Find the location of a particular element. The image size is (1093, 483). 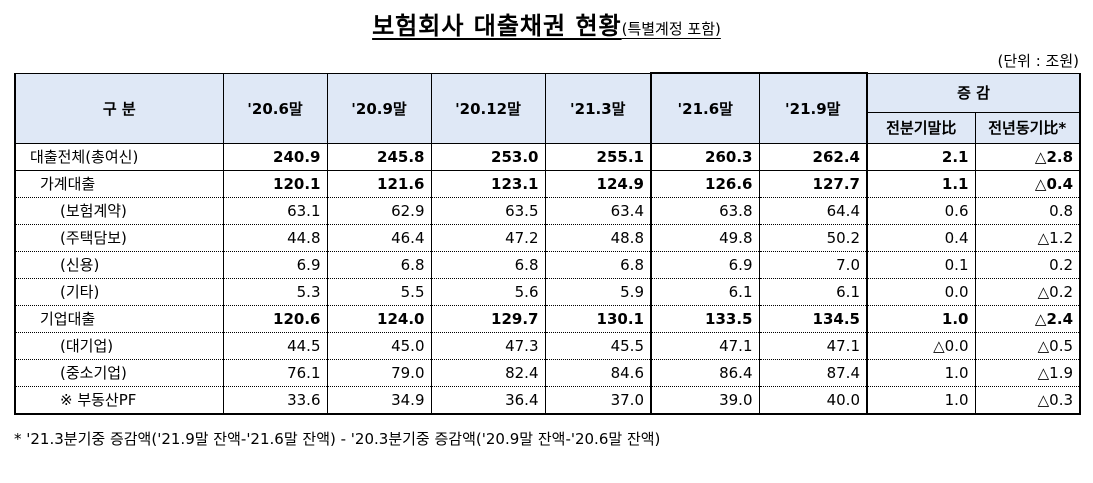

table-row: (신용) 6.9 6.8 6.8 6.8 6.9 7.0 0.1 0.2 is located at coordinates (548, 265).